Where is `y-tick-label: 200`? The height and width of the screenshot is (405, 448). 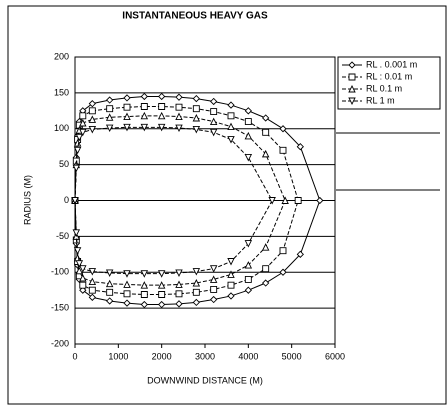 y-tick-label: 200 is located at coordinates (61, 56).